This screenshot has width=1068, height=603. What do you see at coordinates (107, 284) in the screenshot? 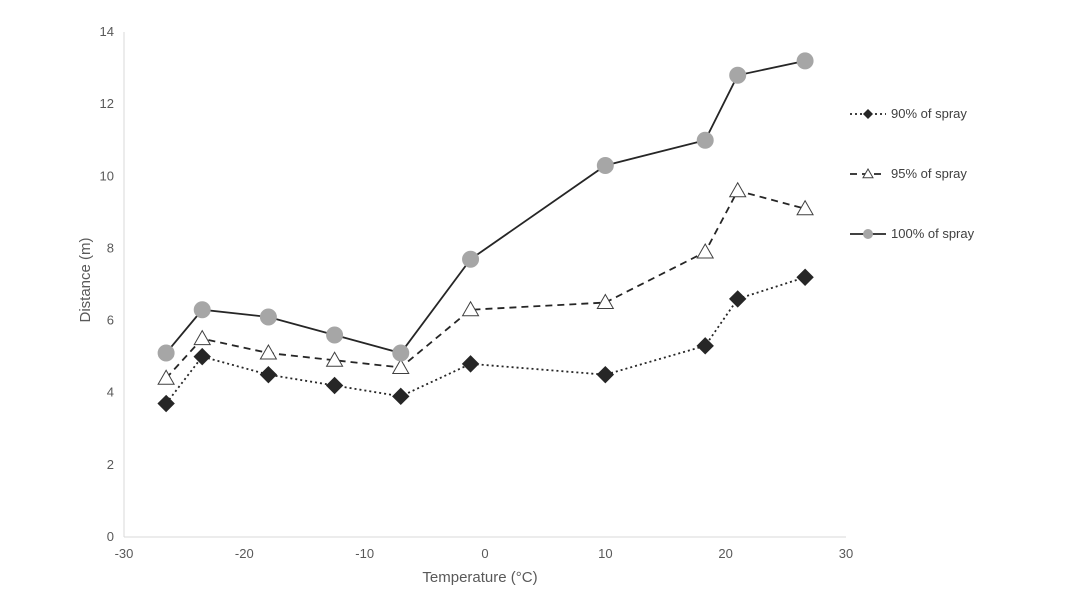
I see `y-tick-labels: 0 2 4 6 8 10 12 14` at bounding box center [107, 284].